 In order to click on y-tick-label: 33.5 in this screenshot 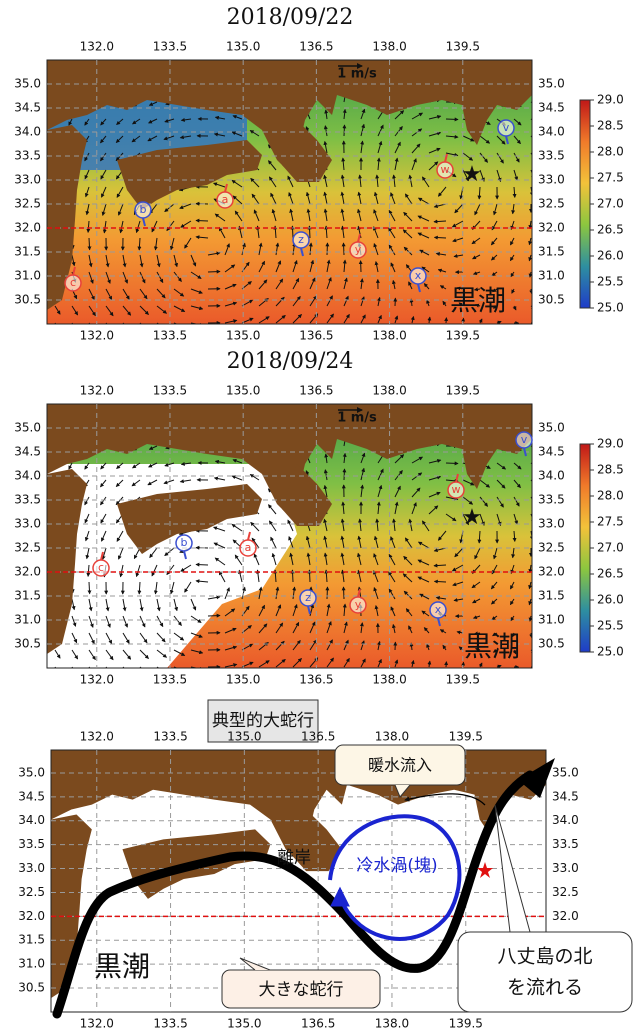, I will do `click(27, 156)`.